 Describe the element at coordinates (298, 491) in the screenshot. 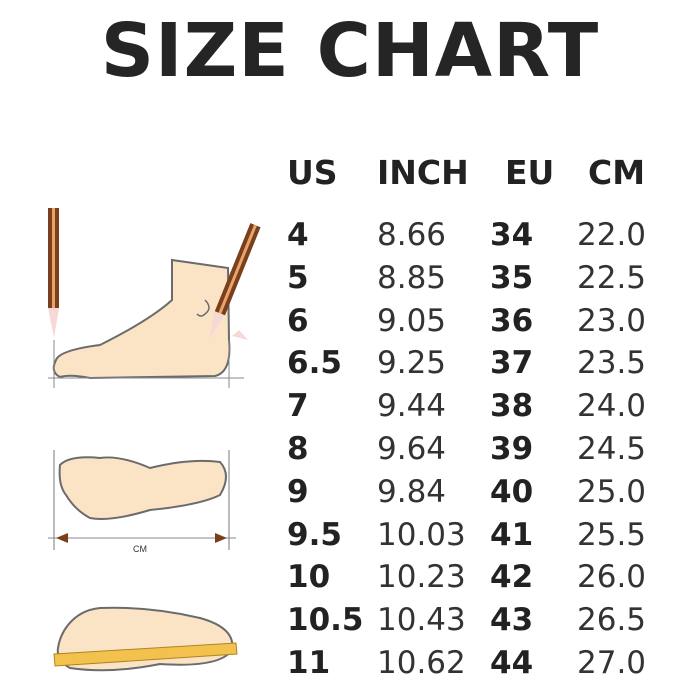

I see `table-cell: 9` at that location.